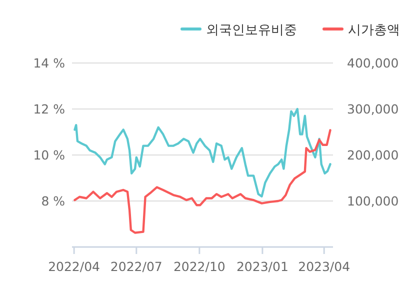  What do you see at coordinates (324, 266) in the screenshot?
I see `x-tick-label: 2023/04` at bounding box center [324, 266].